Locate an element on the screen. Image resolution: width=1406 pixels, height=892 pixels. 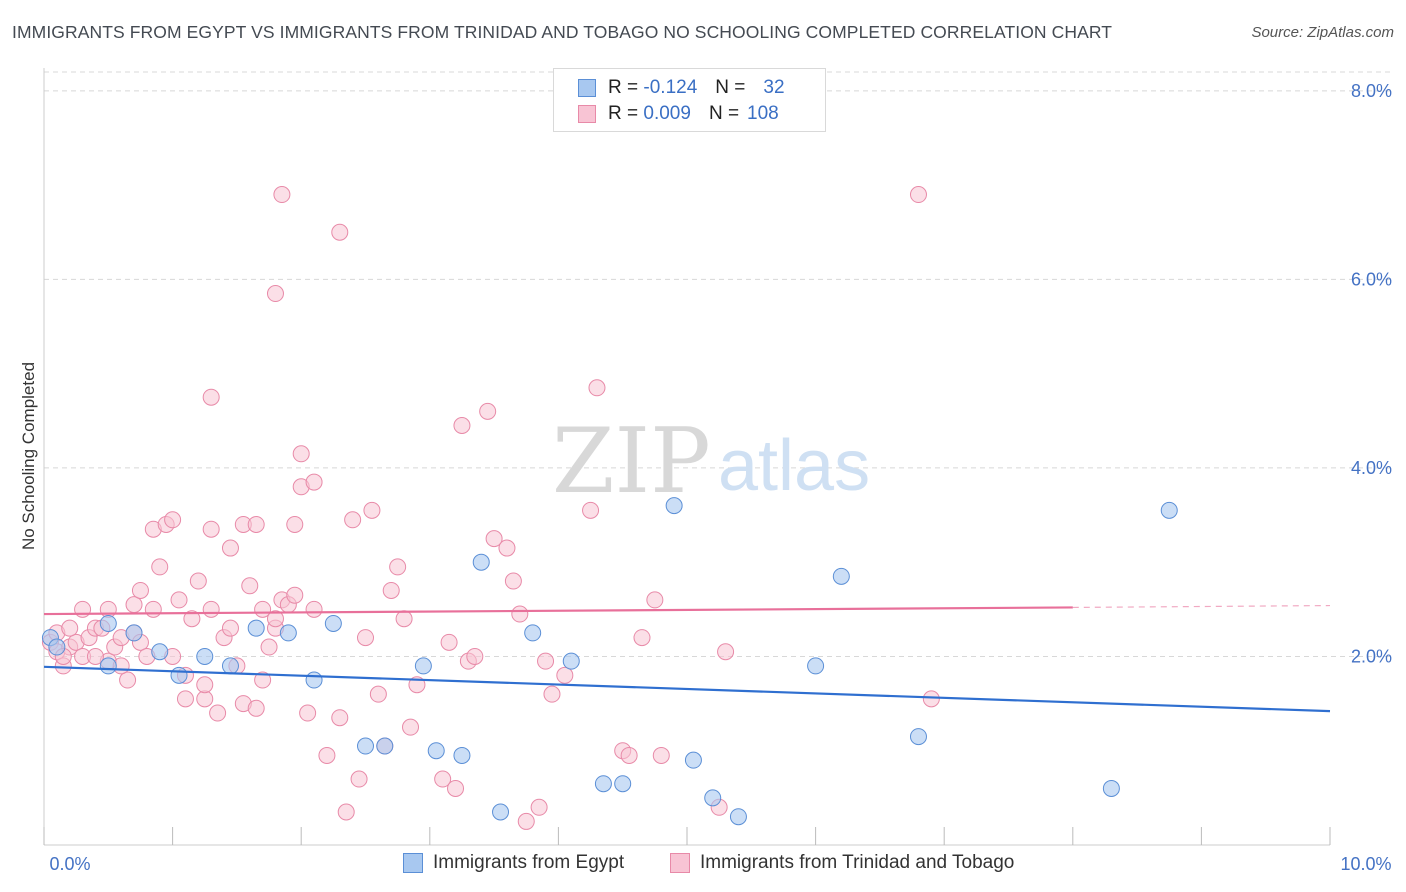
source-label: Source: ZipAtlas.com is located at coordinates (1322, 32).